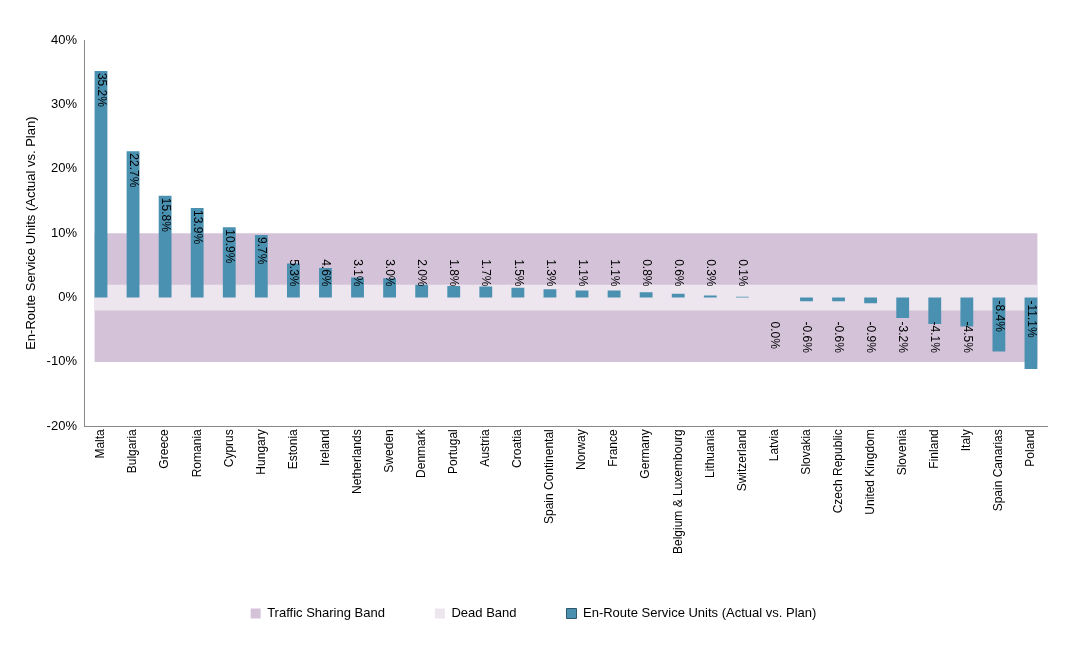  Describe the element at coordinates (1031, 319) in the screenshot. I see `data-label: -11.1%` at that location.